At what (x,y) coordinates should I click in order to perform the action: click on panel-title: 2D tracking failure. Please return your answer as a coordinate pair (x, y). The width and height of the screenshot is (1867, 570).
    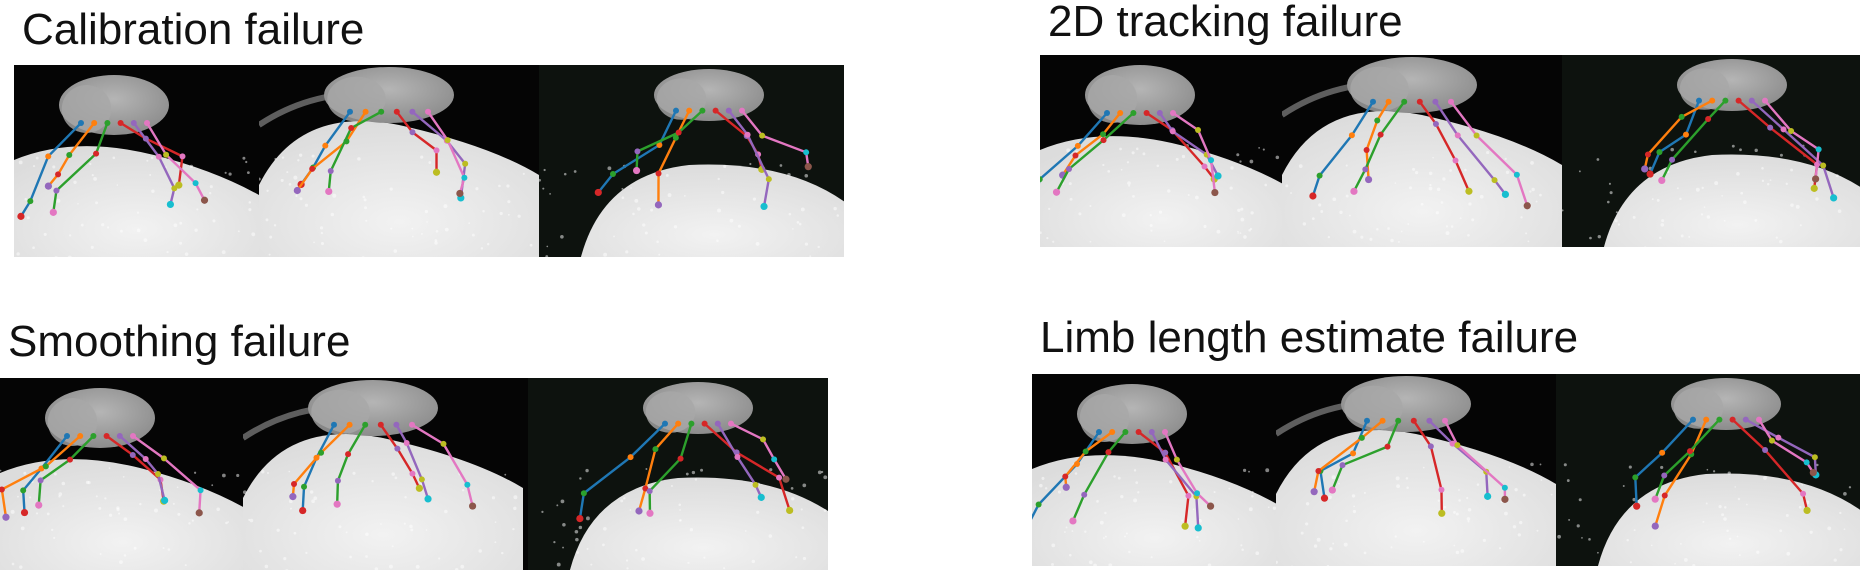
    Looking at the image, I should click on (1225, 23).